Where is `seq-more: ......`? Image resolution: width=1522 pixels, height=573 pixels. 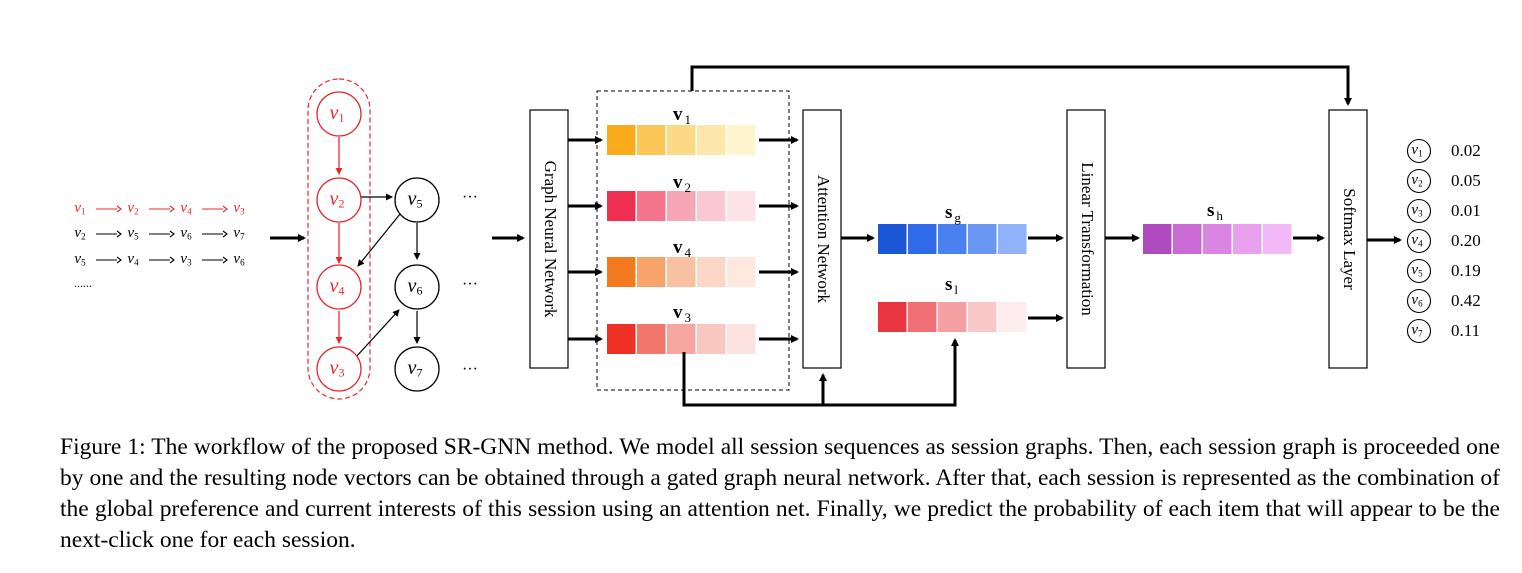
seq-more: ...... is located at coordinates (83, 283).